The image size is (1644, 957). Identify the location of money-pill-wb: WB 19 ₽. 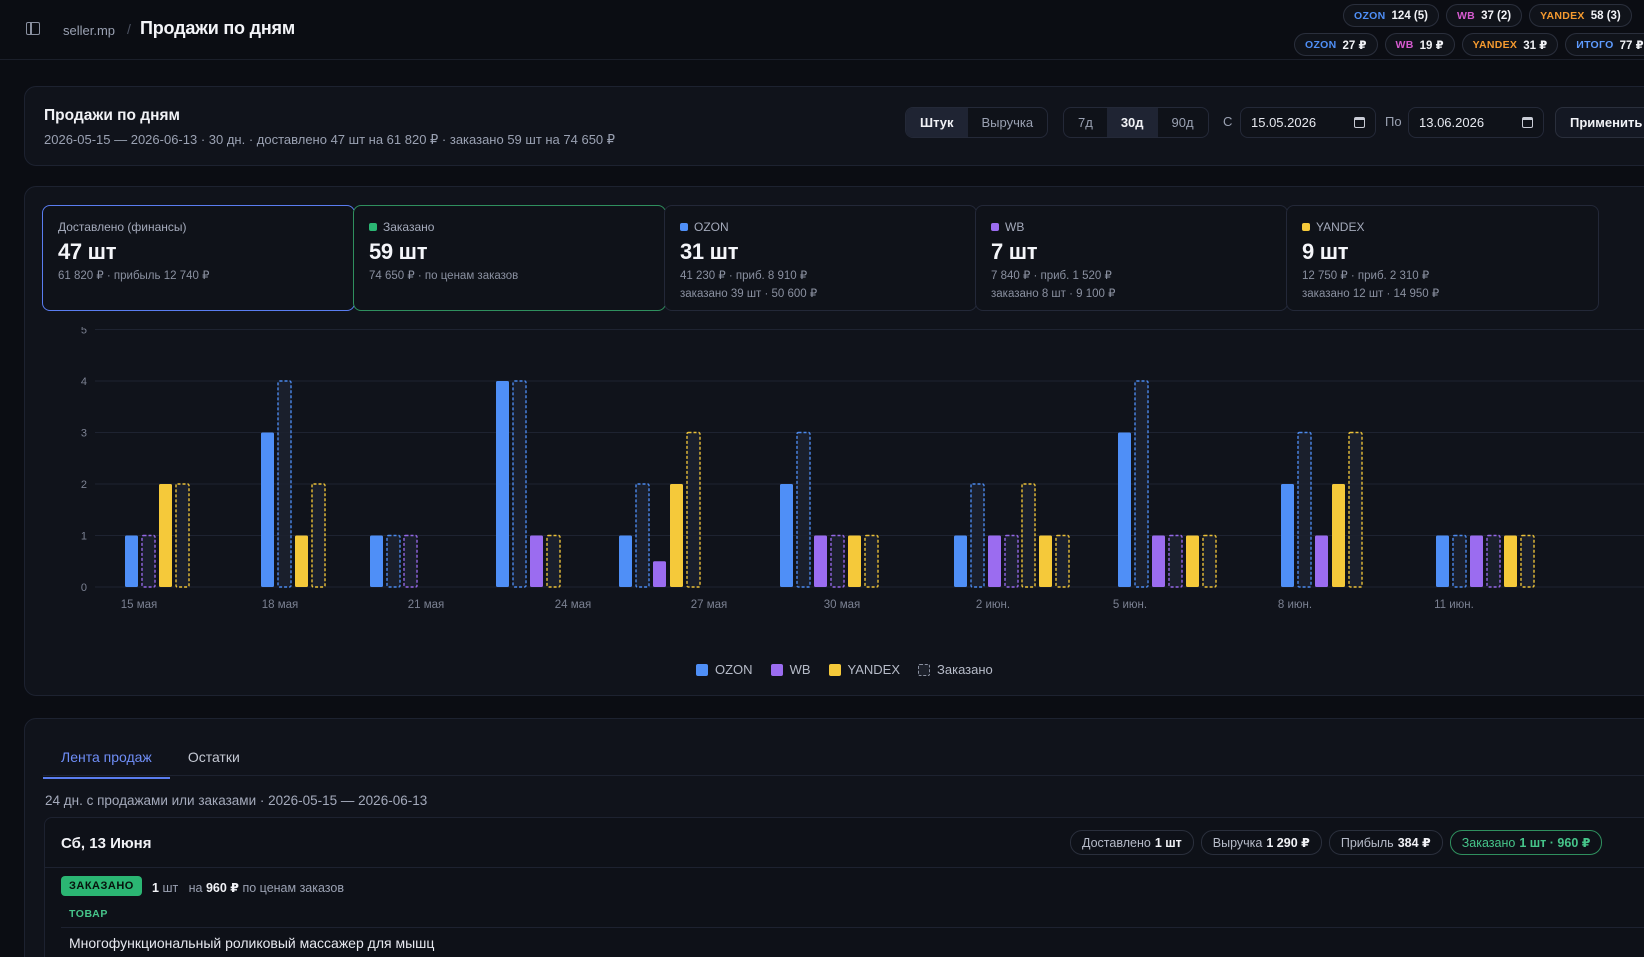
(1419, 44).